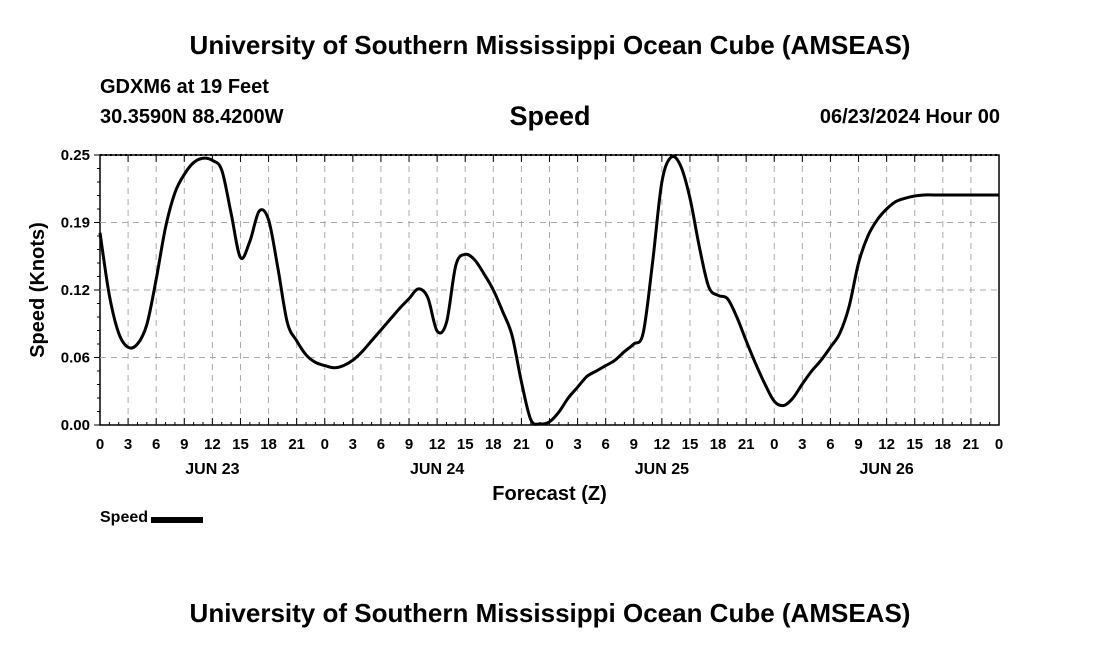 This screenshot has width=1100, height=650. What do you see at coordinates (887, 469) in the screenshot?
I see `day-label: JUN 26` at bounding box center [887, 469].